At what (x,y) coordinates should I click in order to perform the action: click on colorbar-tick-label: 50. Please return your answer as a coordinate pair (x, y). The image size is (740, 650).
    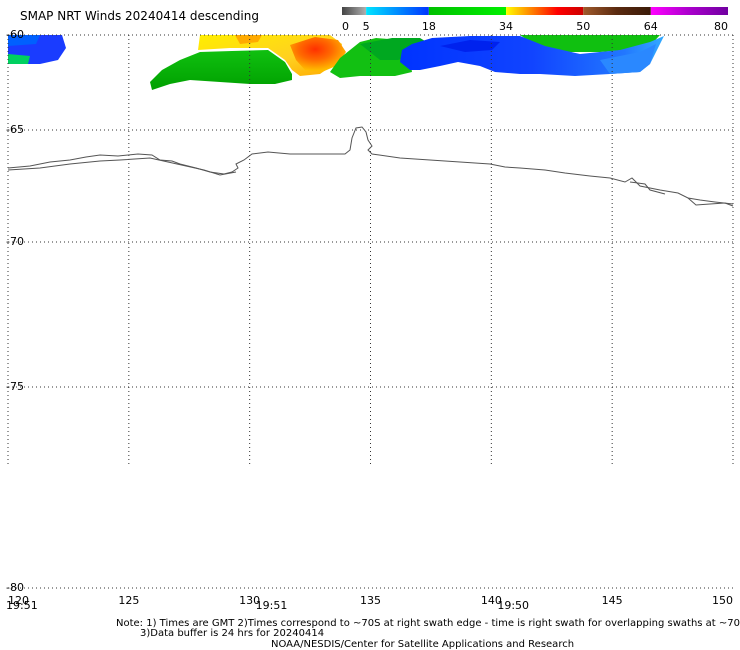
    Looking at the image, I should click on (583, 26).